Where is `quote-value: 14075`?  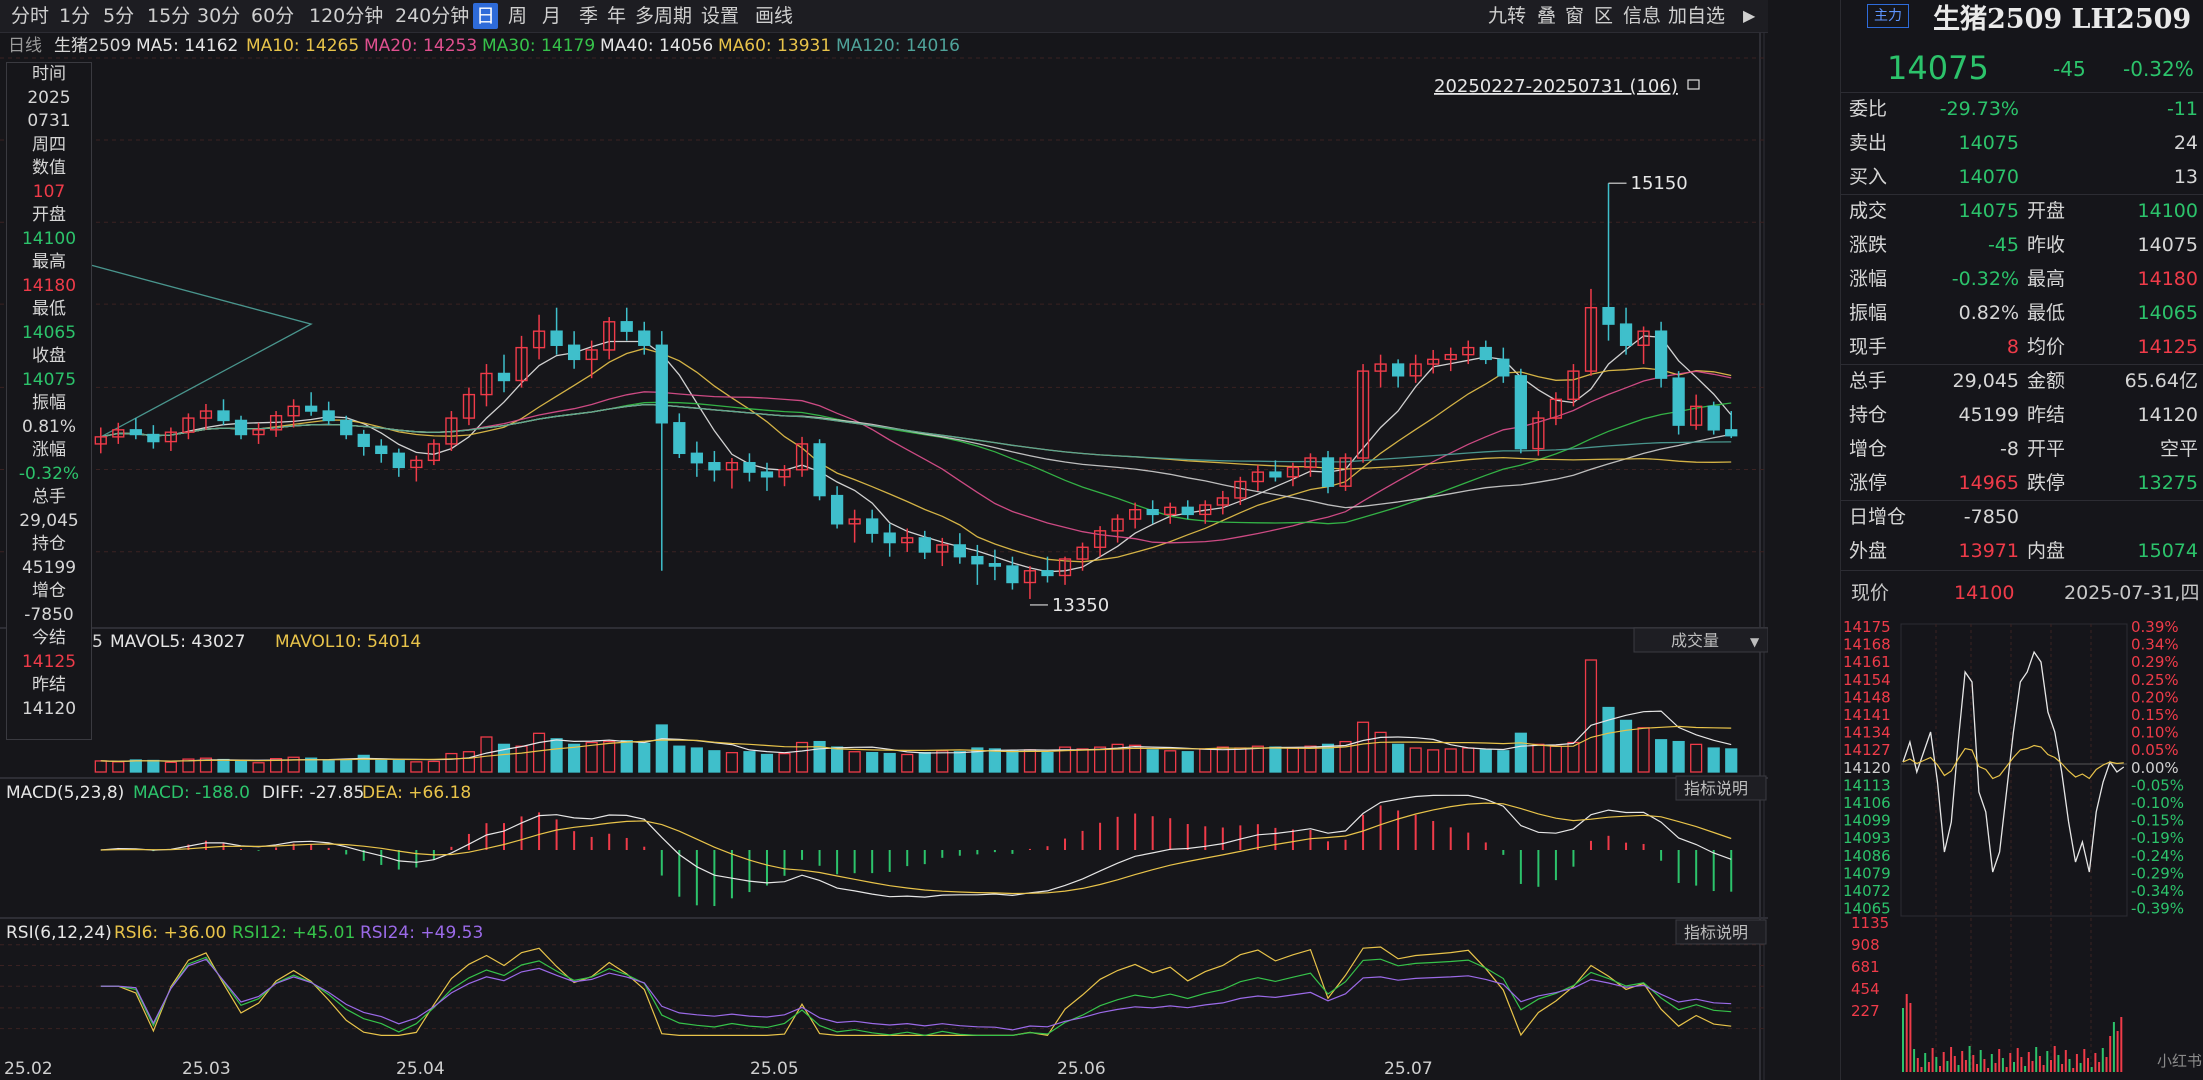 quote-value: 14075 is located at coordinates (1988, 143).